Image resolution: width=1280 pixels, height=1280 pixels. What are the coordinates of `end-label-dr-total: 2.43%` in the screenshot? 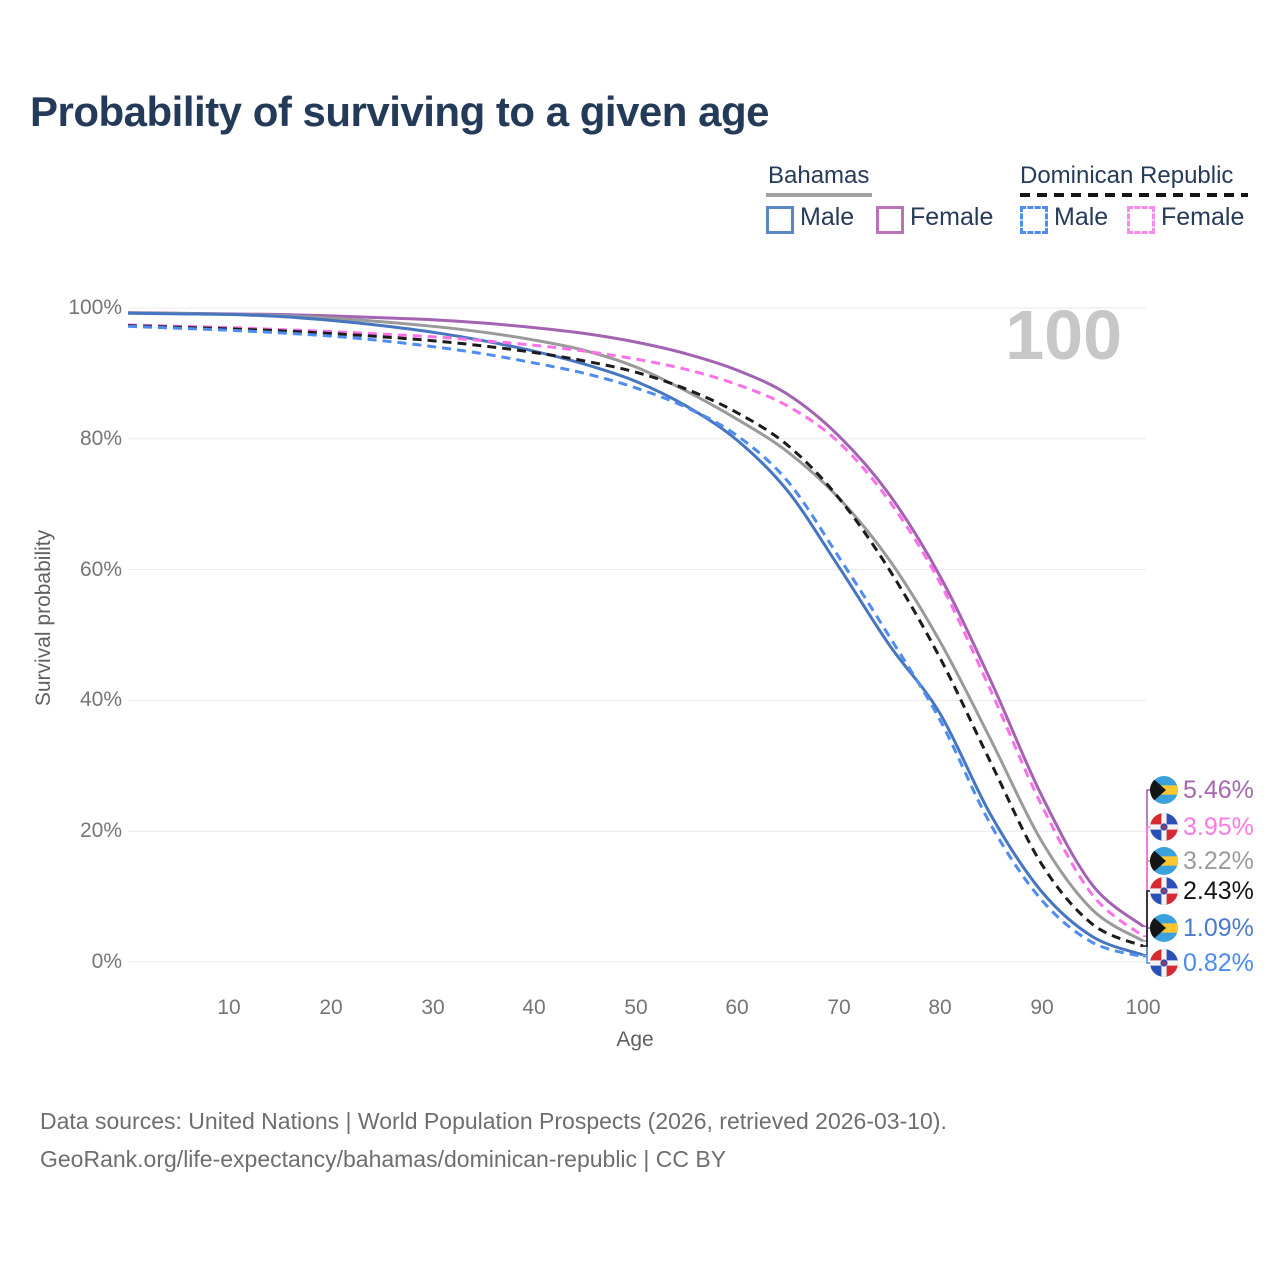 It's located at (1202, 891).